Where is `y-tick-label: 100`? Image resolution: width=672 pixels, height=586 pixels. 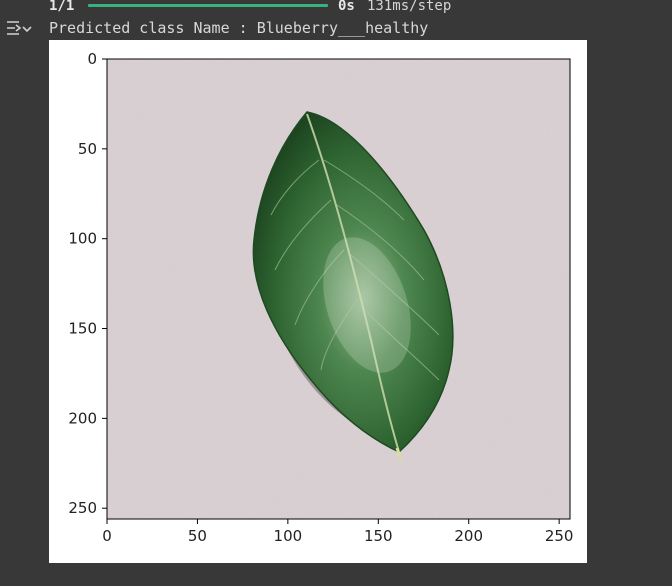 y-tick-label: 100 is located at coordinates (82, 239).